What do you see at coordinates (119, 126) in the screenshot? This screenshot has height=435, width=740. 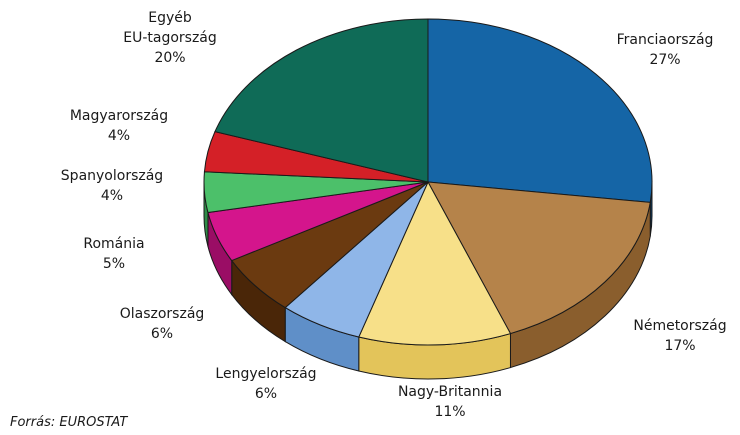 I see `slice-label-magyarorszag: Magyarország 4%` at bounding box center [119, 126].